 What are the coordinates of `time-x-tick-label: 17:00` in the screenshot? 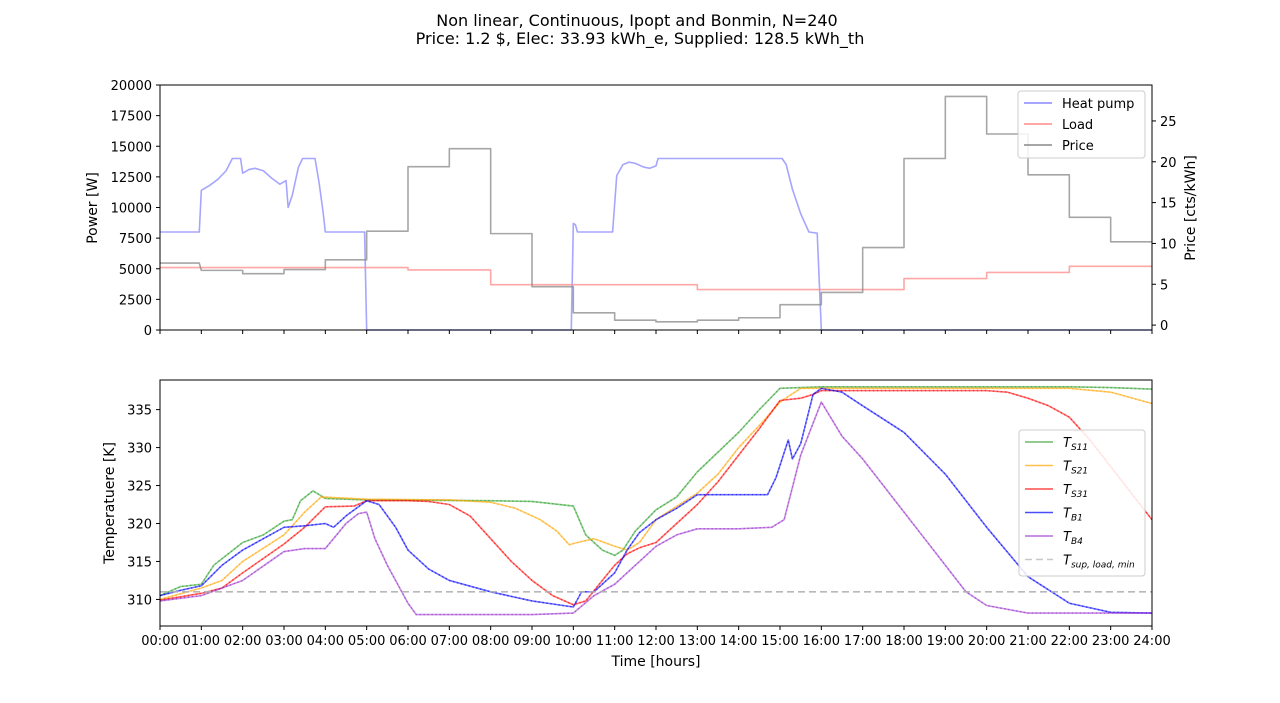 It's located at (862, 641).